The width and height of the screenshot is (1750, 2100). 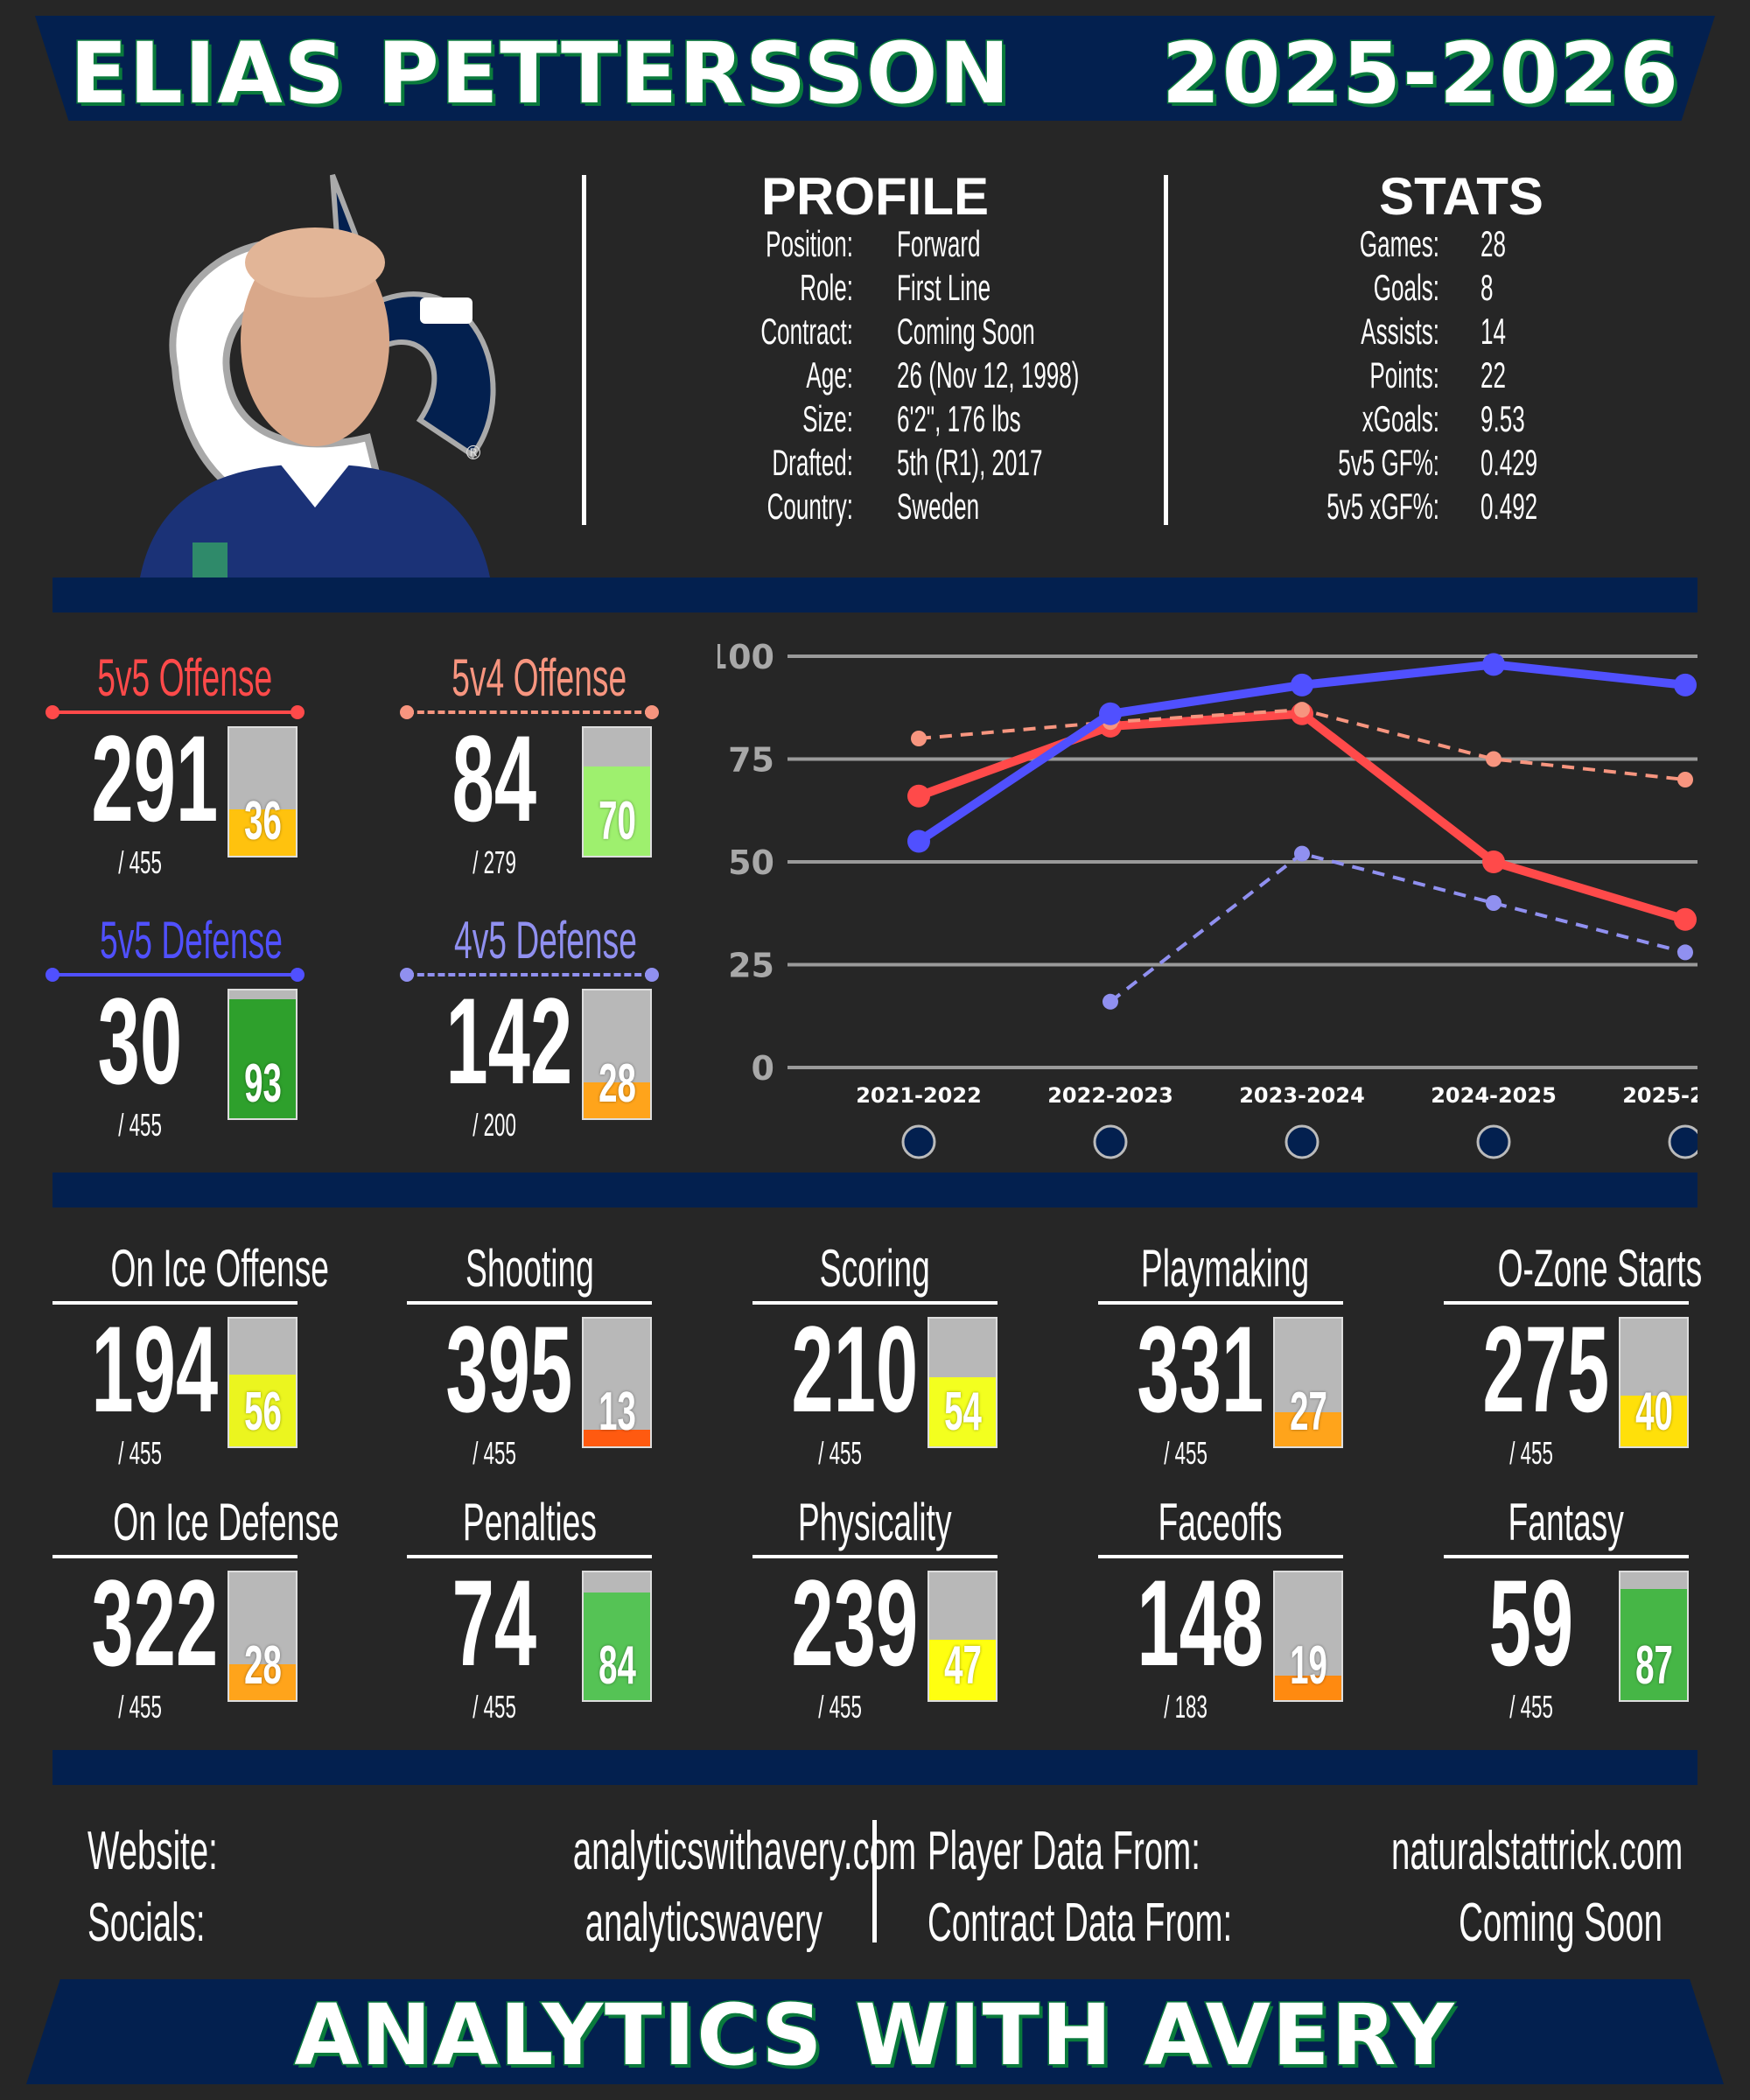 What do you see at coordinates (751, 966) in the screenshot?
I see `y-tick-label: 25` at bounding box center [751, 966].